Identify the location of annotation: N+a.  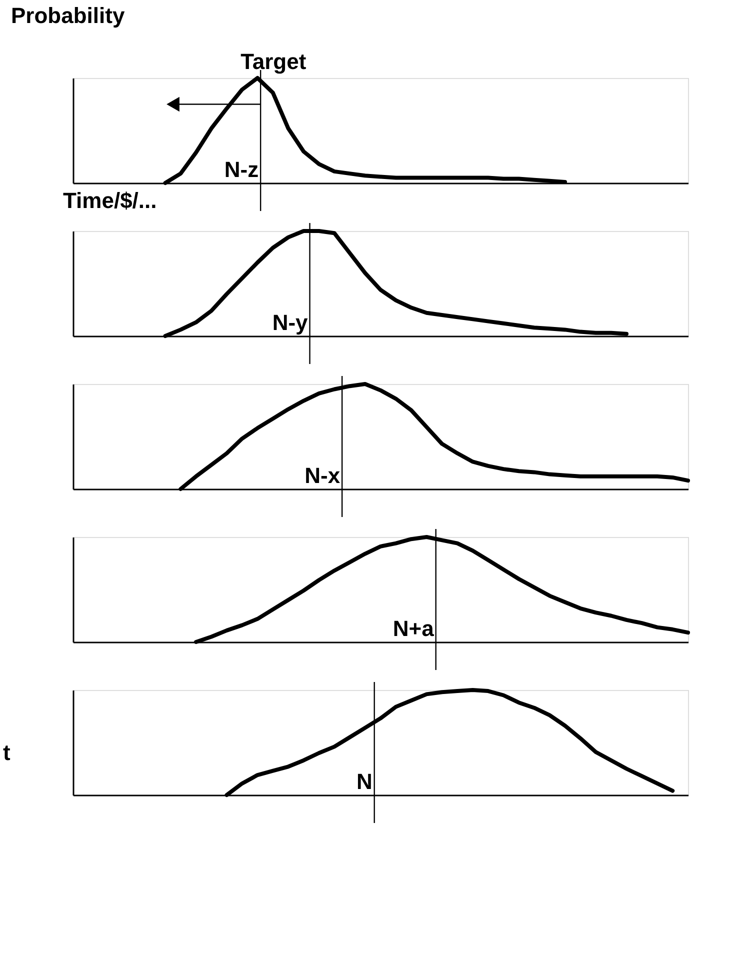
(413, 628).